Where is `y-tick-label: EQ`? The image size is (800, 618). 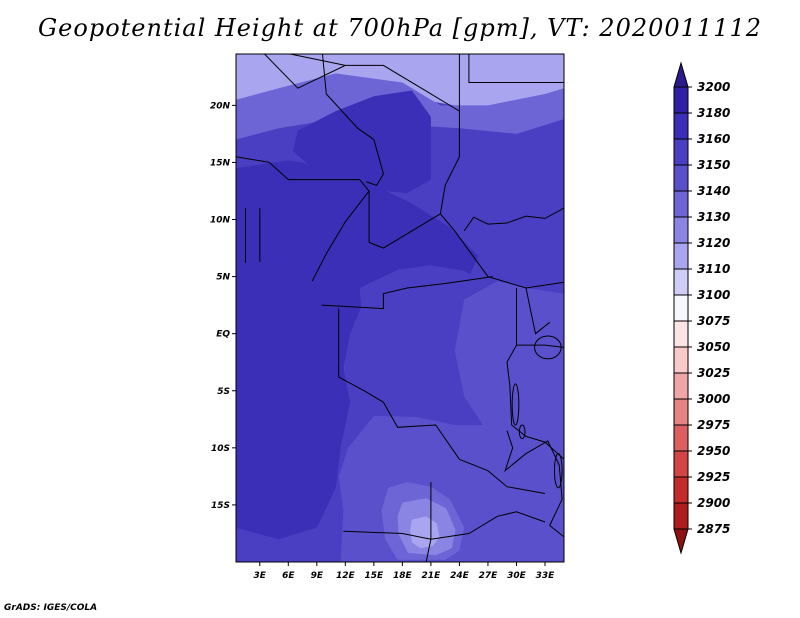 y-tick-label: EQ is located at coordinates (223, 335).